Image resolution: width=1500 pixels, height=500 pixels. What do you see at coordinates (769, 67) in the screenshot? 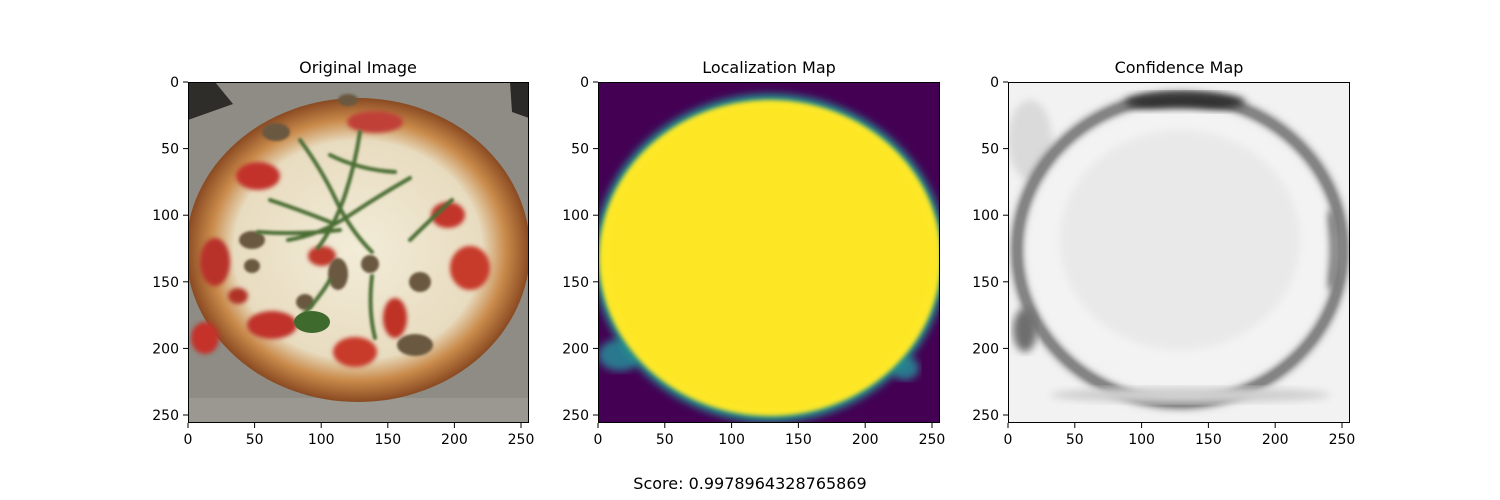
I see `panel-title-localization: Localization Map` at bounding box center [769, 67].